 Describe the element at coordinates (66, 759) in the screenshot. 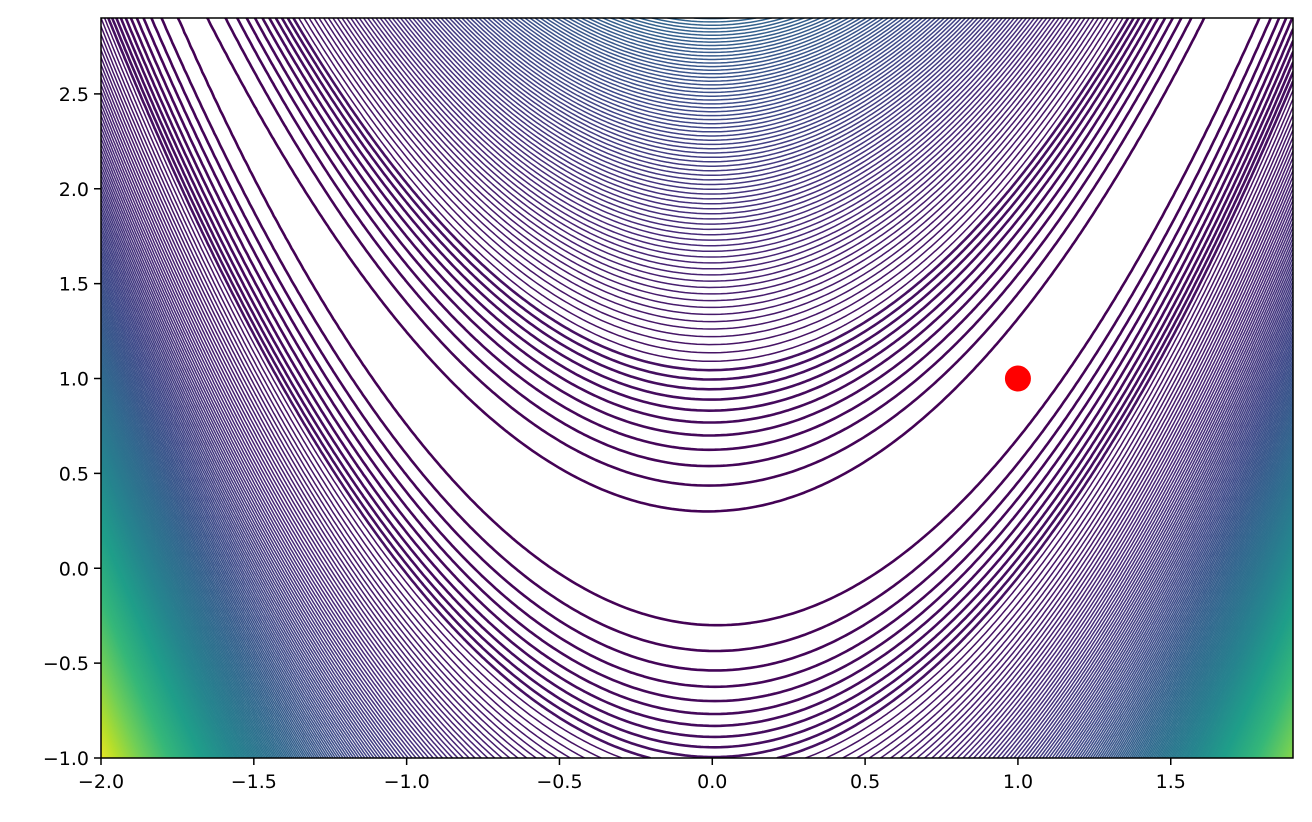

I see `y-tick-label: −1.0` at that location.